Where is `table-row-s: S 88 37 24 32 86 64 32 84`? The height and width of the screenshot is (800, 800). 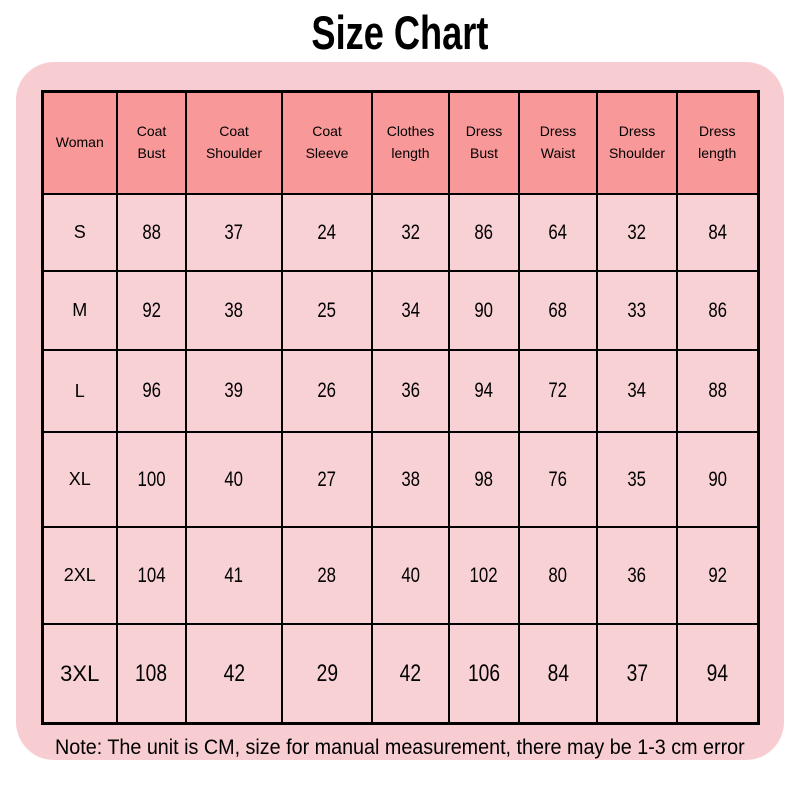 table-row-s: S 88 37 24 32 86 64 32 84 is located at coordinates (400, 232).